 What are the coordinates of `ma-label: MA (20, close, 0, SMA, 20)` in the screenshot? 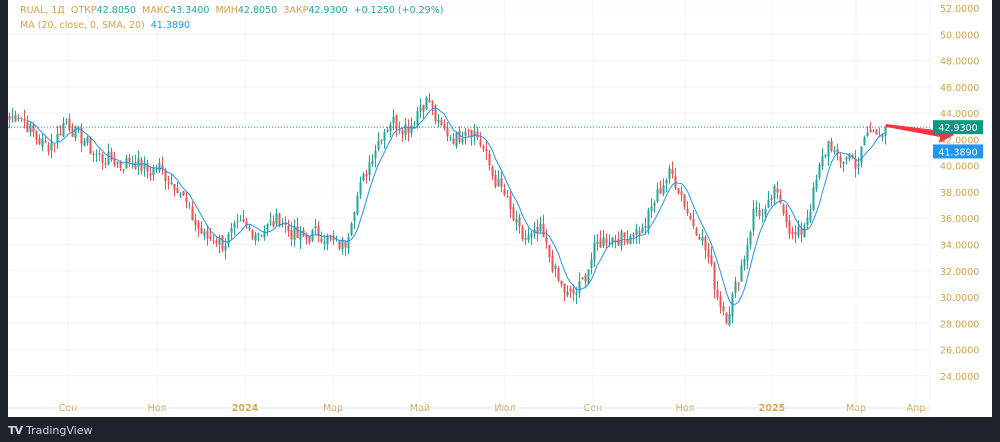 It's located at (82, 25).